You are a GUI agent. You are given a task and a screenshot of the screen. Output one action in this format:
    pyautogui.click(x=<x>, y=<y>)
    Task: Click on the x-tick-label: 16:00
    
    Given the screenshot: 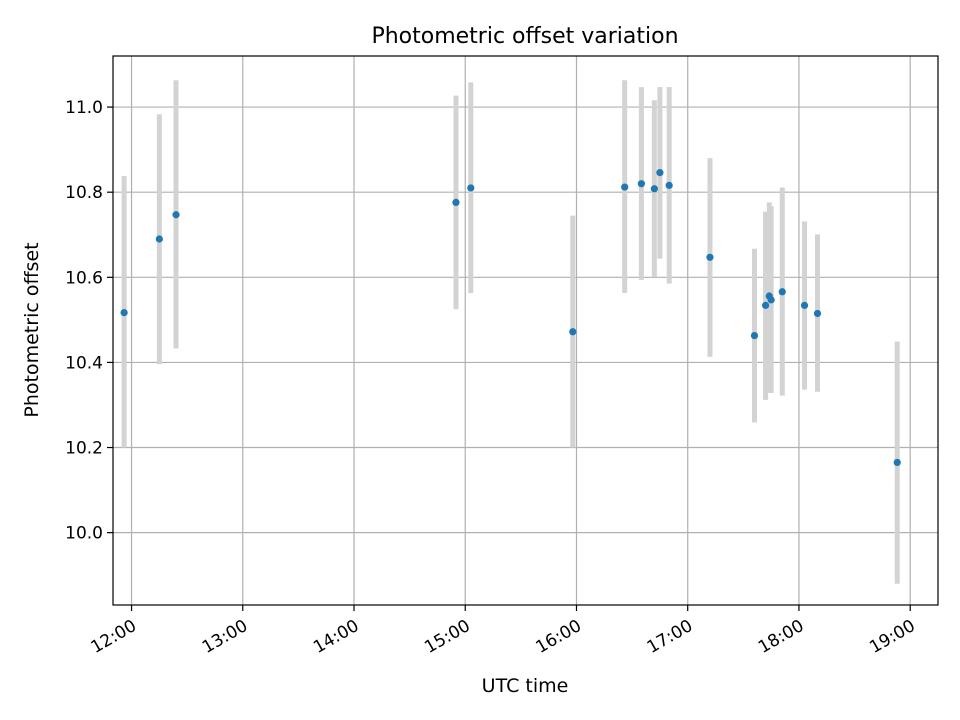 What is the action you would take?
    pyautogui.click(x=559, y=637)
    